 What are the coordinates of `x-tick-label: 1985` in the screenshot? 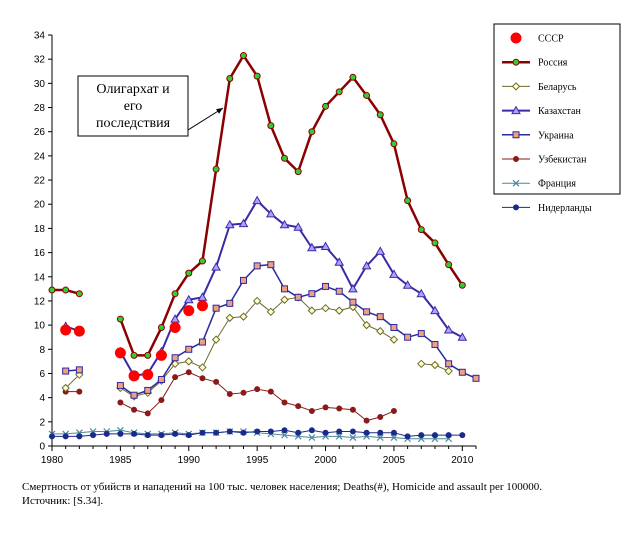 It's located at (120, 460).